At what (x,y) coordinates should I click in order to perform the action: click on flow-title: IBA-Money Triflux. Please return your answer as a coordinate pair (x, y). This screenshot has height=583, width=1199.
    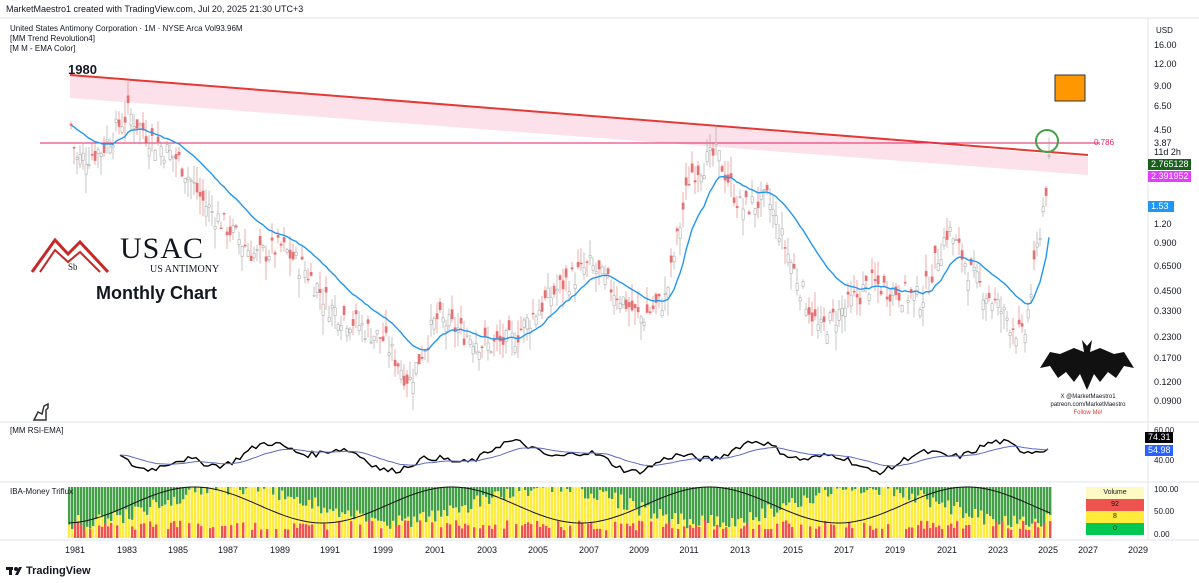
    Looking at the image, I should click on (42, 491).